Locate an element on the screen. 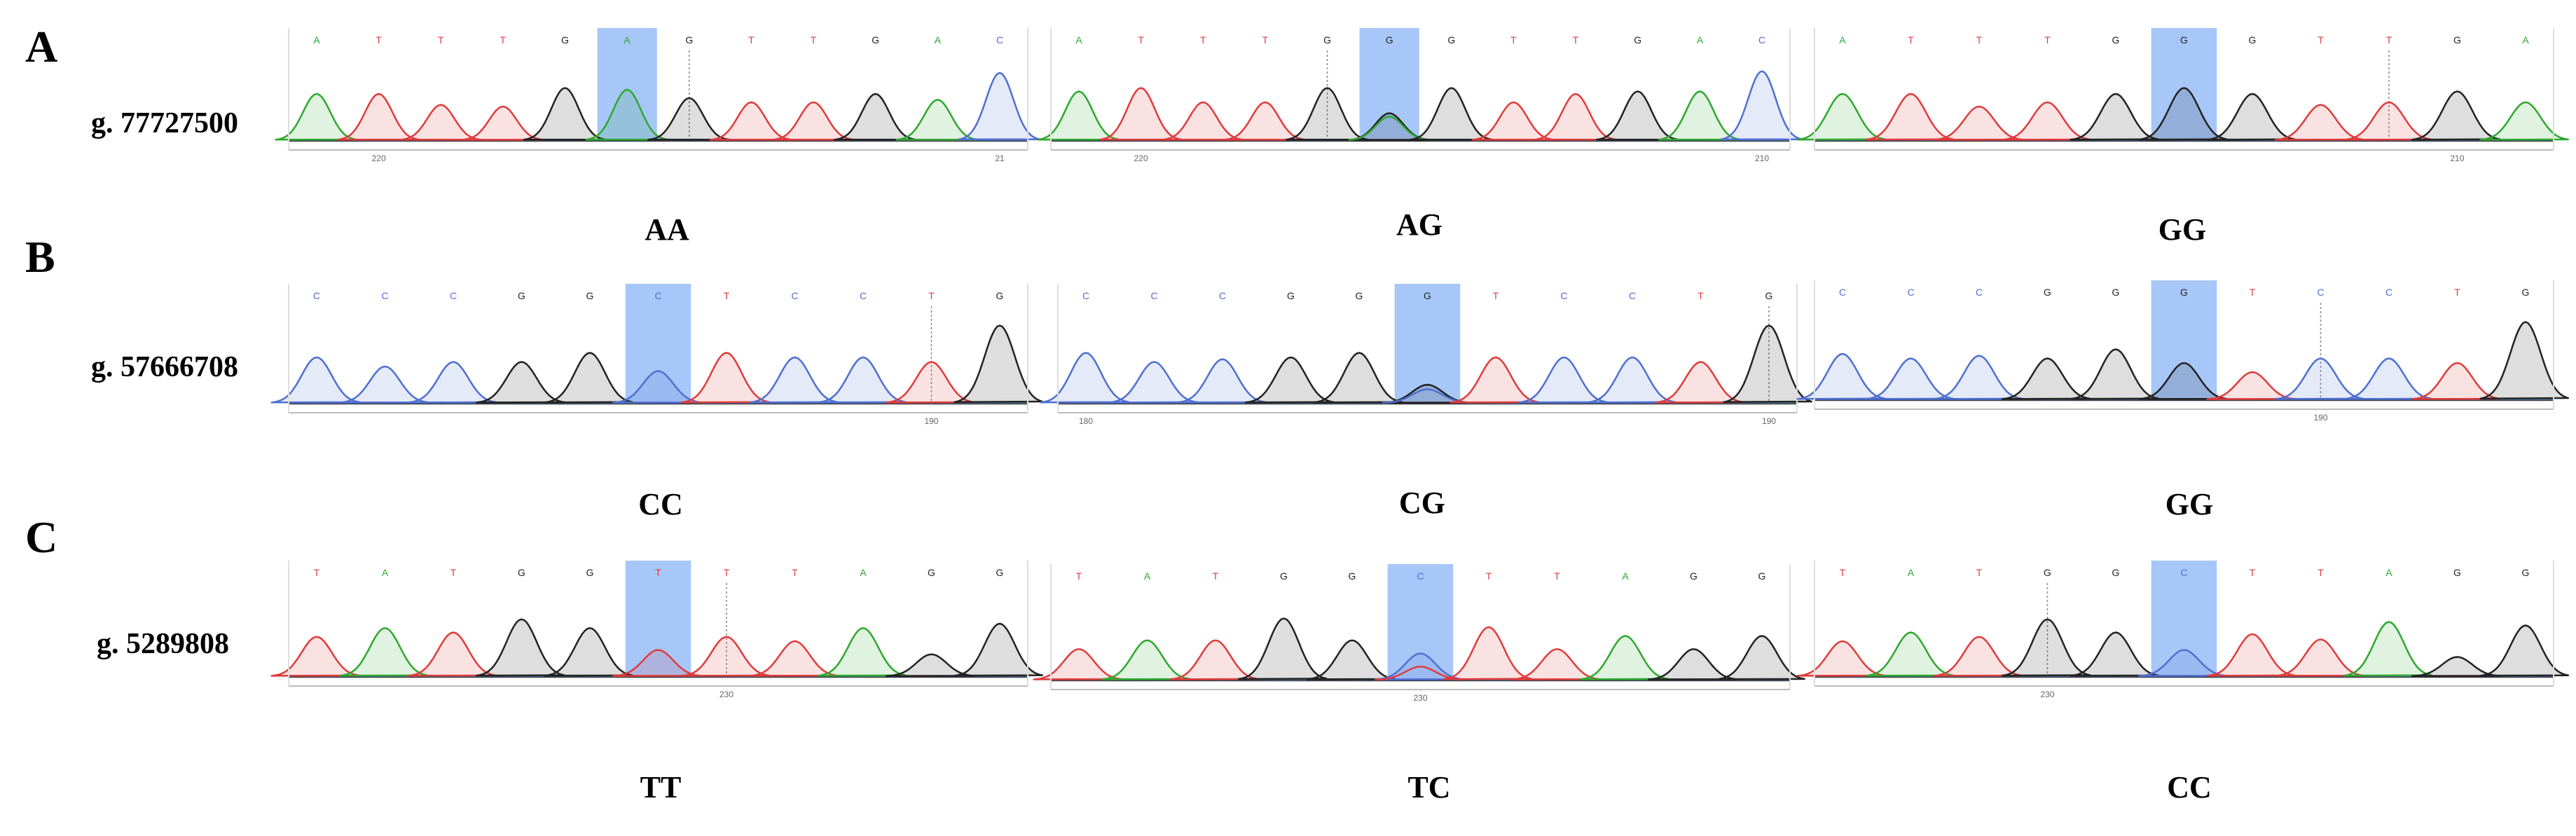 This screenshot has height=836, width=2576. chromatogram-b-cg-peak-5-secondary is located at coordinates (1426, 396).